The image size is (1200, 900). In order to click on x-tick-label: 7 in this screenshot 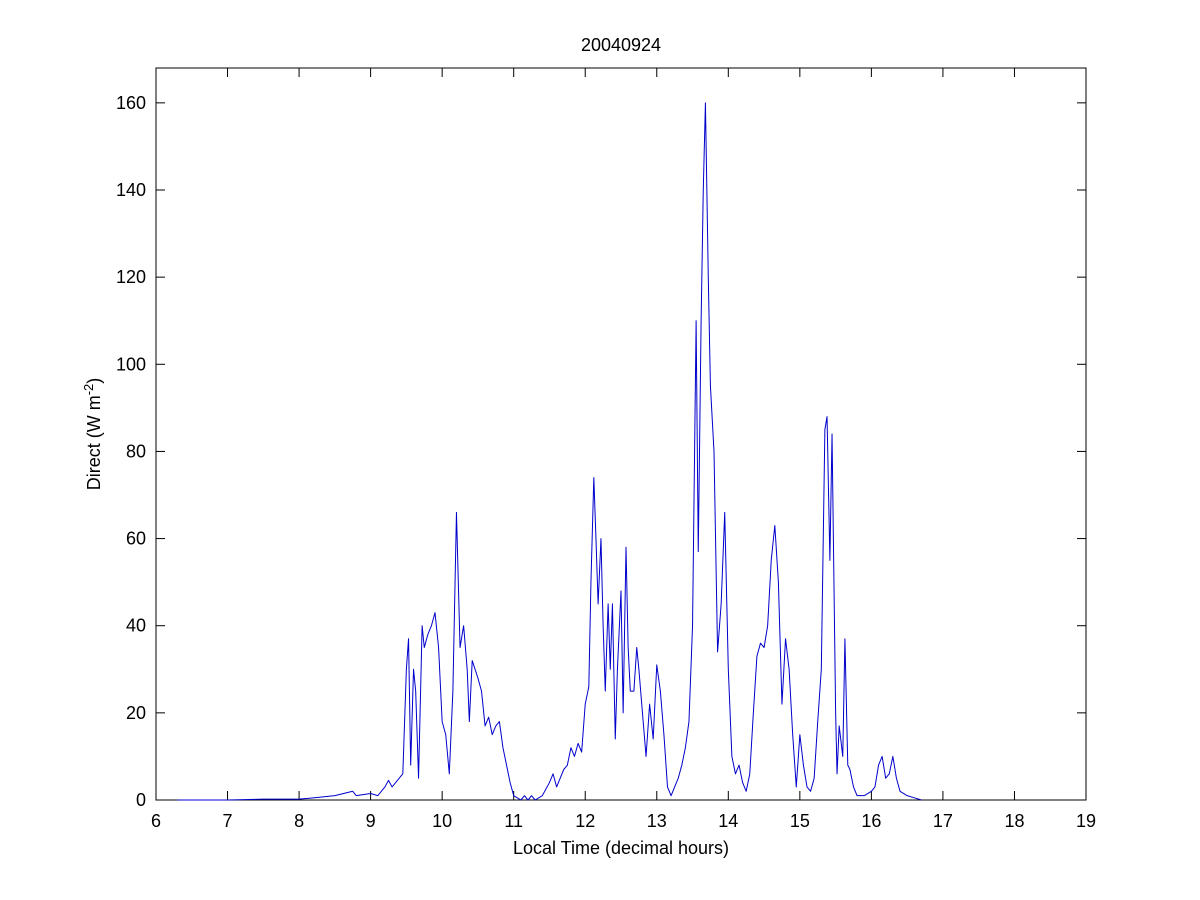, I will do `click(228, 821)`.